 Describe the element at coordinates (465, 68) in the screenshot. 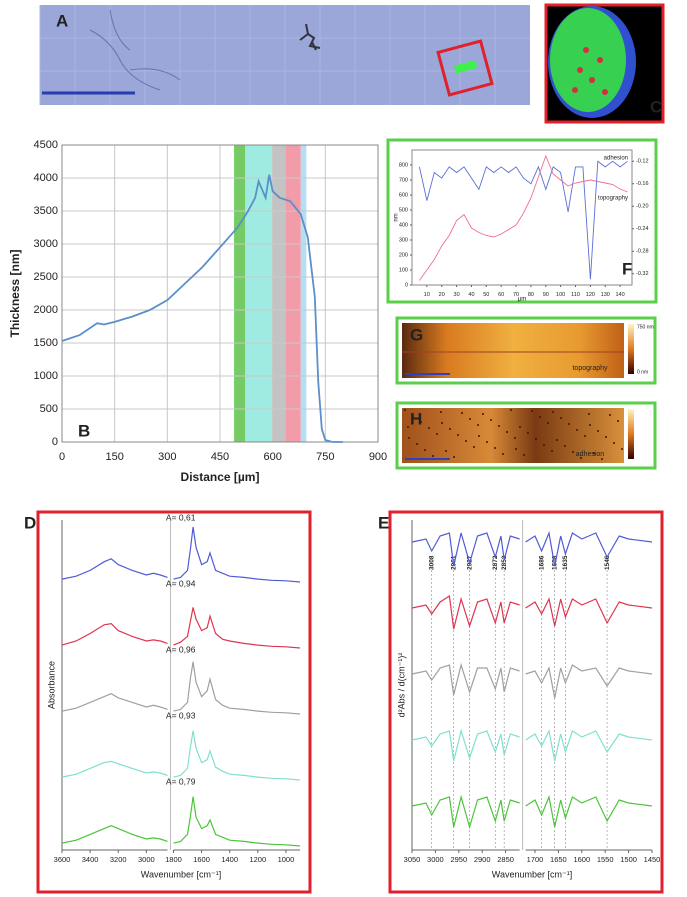

I see `region-box` at that location.